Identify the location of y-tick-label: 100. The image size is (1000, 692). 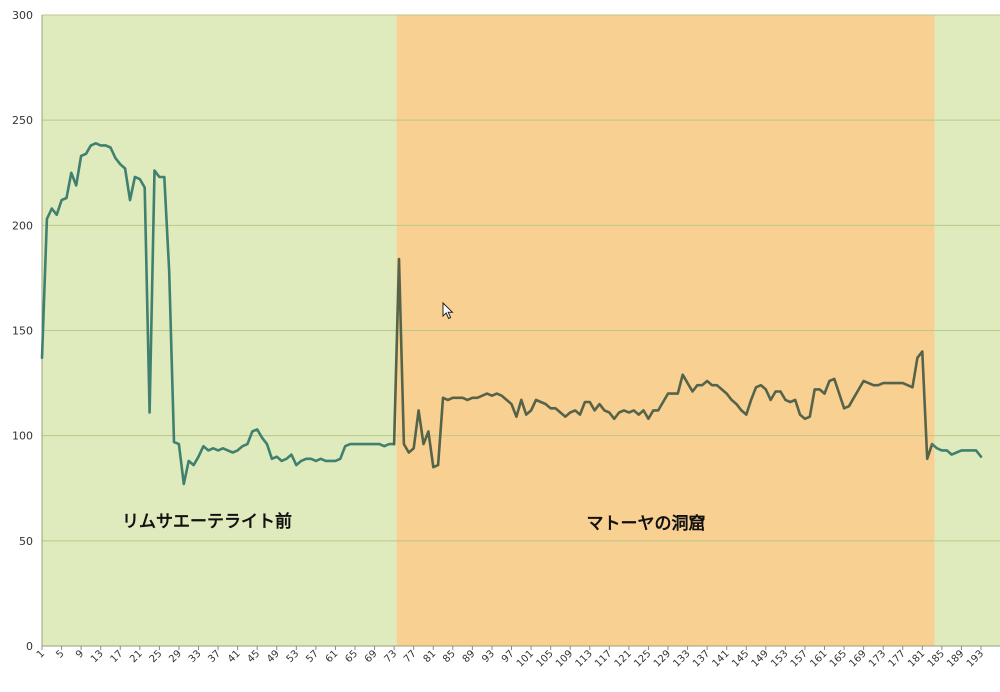
(22, 436).